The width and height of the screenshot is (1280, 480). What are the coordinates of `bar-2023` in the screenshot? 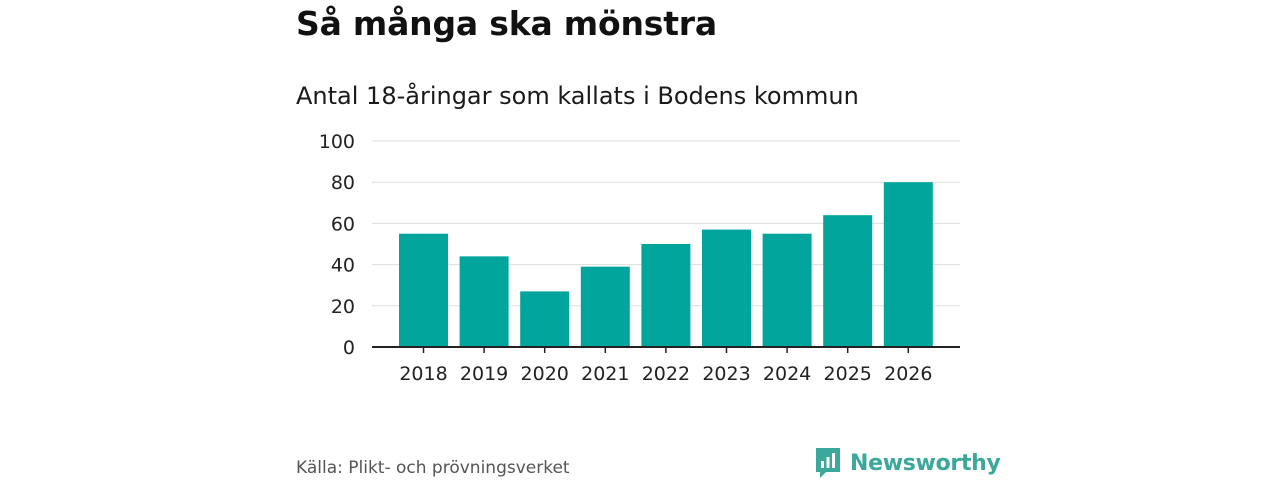 It's located at (726, 288).